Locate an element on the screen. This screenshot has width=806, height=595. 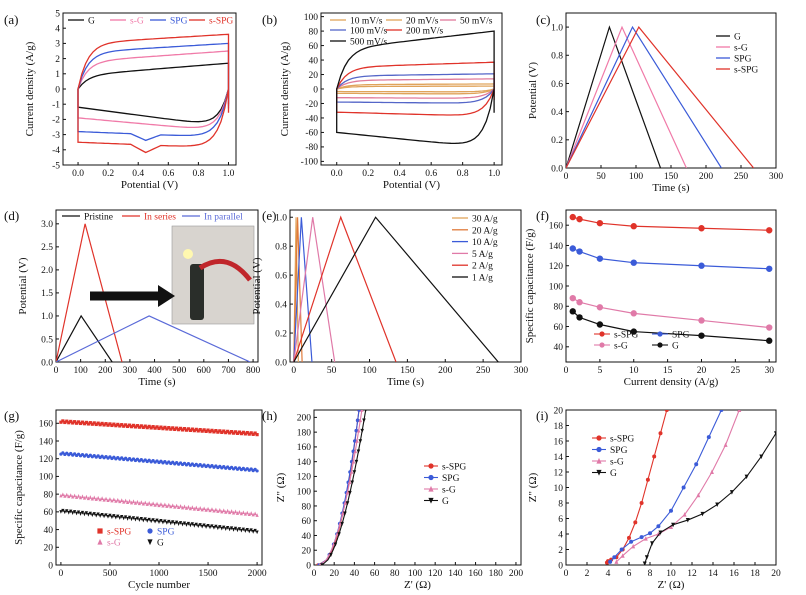
series-10-mv-s is located at coordinates (415, 89).